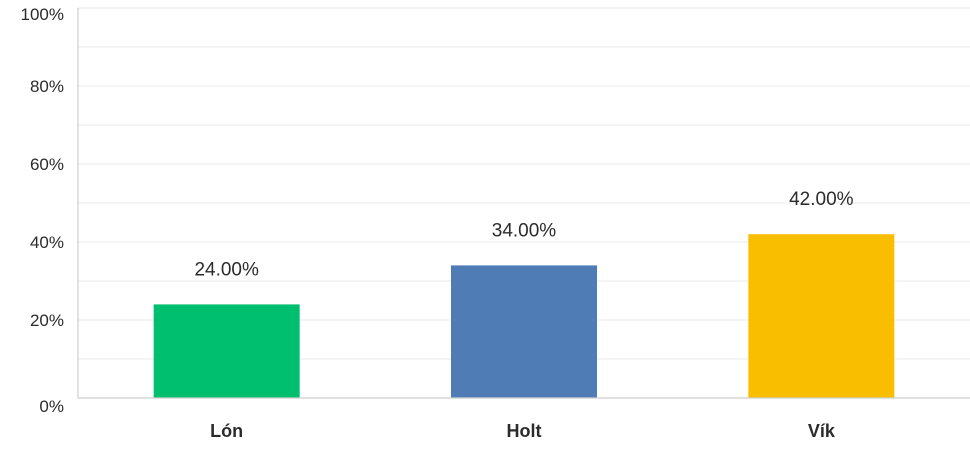  What do you see at coordinates (47, 242) in the screenshot?
I see `y-tick-label: 40%` at bounding box center [47, 242].